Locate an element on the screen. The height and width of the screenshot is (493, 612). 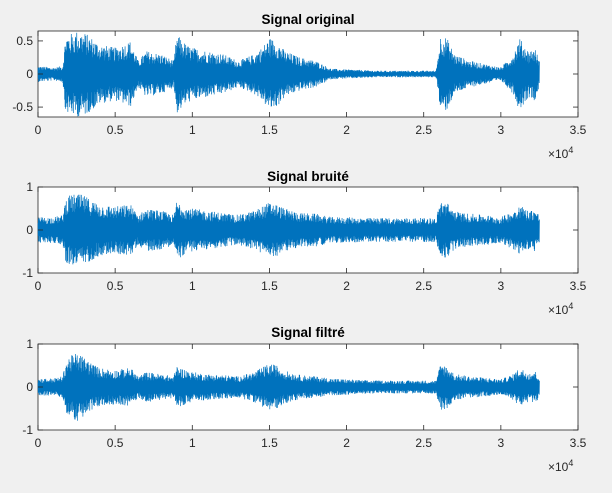
y-tick-label: 0.5 is located at coordinates (24, 41).